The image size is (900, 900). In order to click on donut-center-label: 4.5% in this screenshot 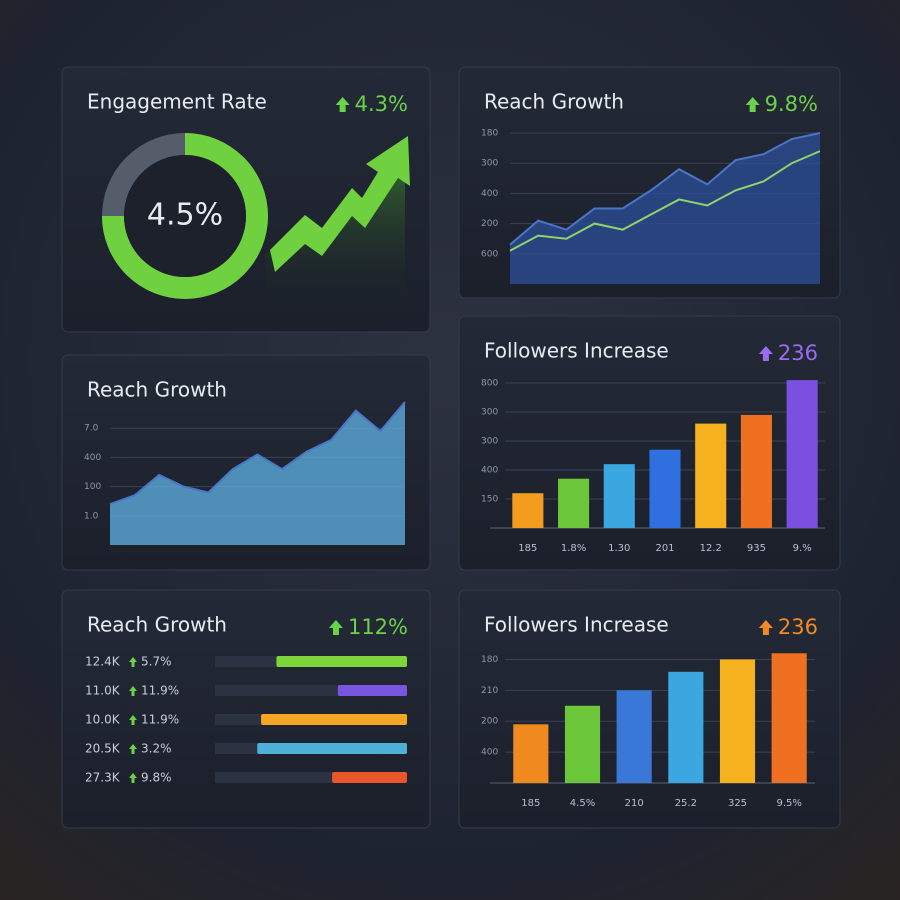, I will do `click(185, 215)`.